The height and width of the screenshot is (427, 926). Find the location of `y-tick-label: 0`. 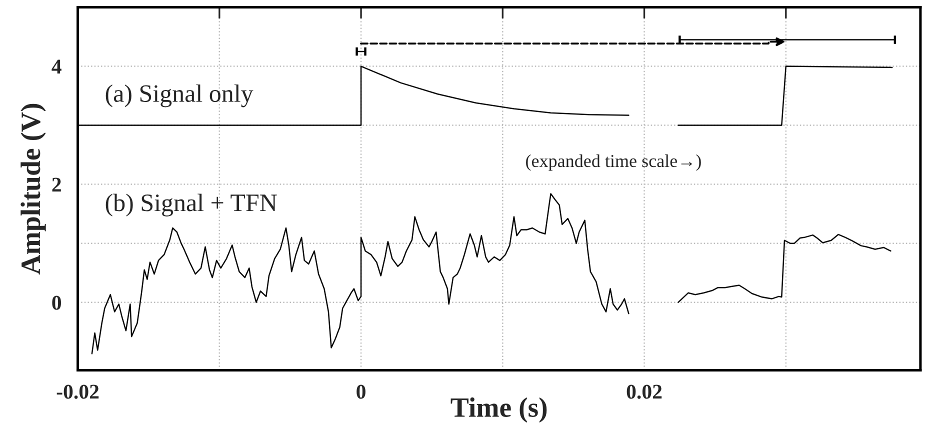

y-tick-label: 0 is located at coordinates (57, 303).